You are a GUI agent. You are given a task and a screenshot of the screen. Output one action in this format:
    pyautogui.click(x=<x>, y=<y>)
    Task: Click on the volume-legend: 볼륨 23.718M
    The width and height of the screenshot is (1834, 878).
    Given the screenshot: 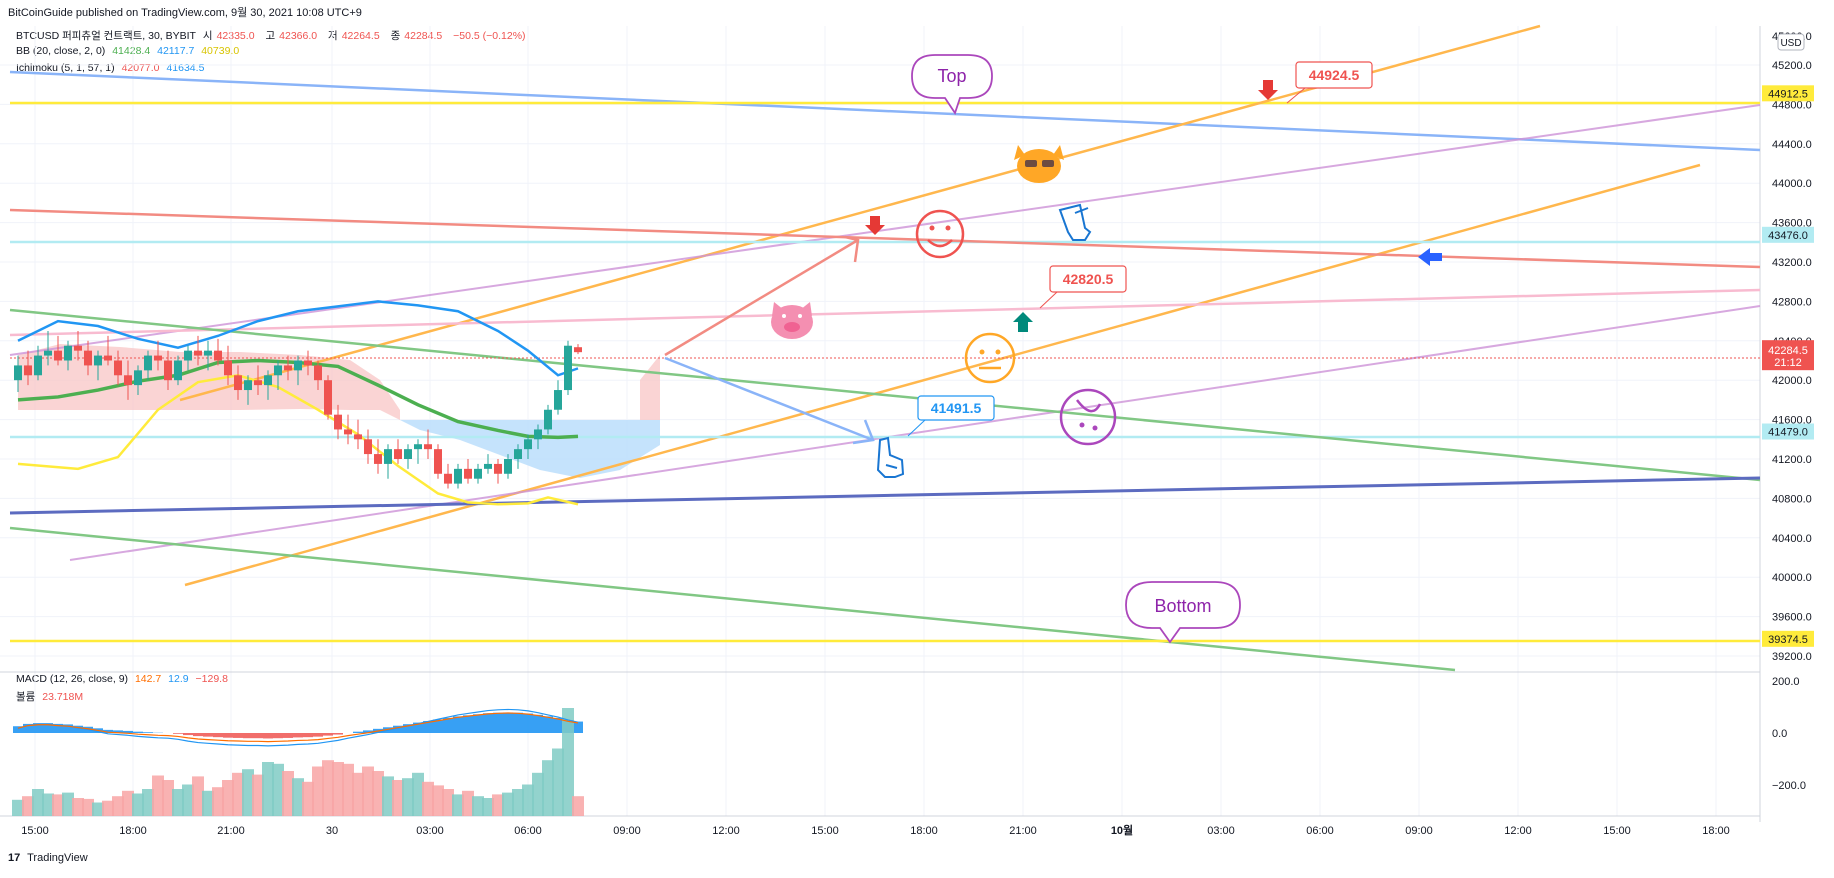 What is the action you would take?
    pyautogui.click(x=51, y=696)
    